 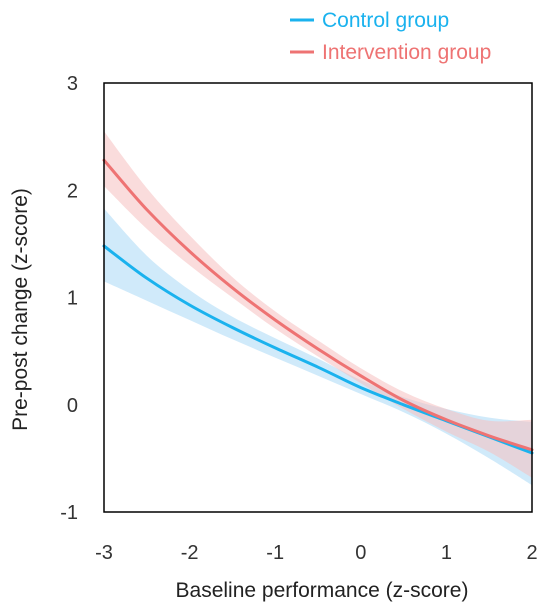 What do you see at coordinates (72, 191) in the screenshot?
I see `y-tick-label: 2` at bounding box center [72, 191].